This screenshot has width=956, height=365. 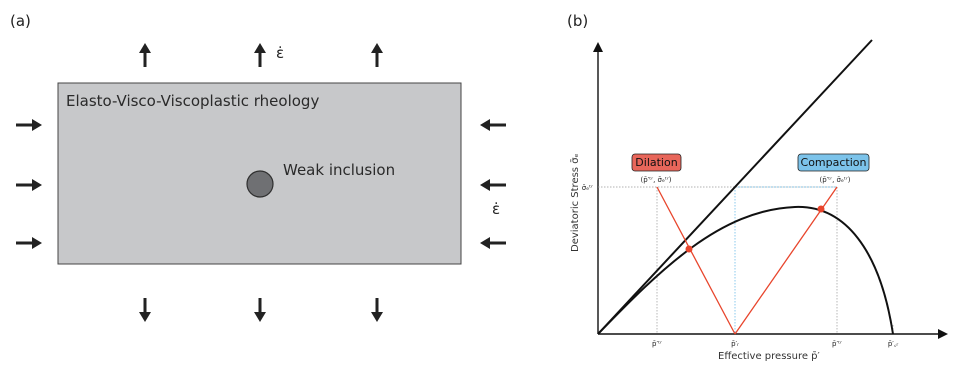 What do you see at coordinates (735, 344) in the screenshot?
I see `x-tick-p-r: p̄′ᵣ` at bounding box center [735, 344].